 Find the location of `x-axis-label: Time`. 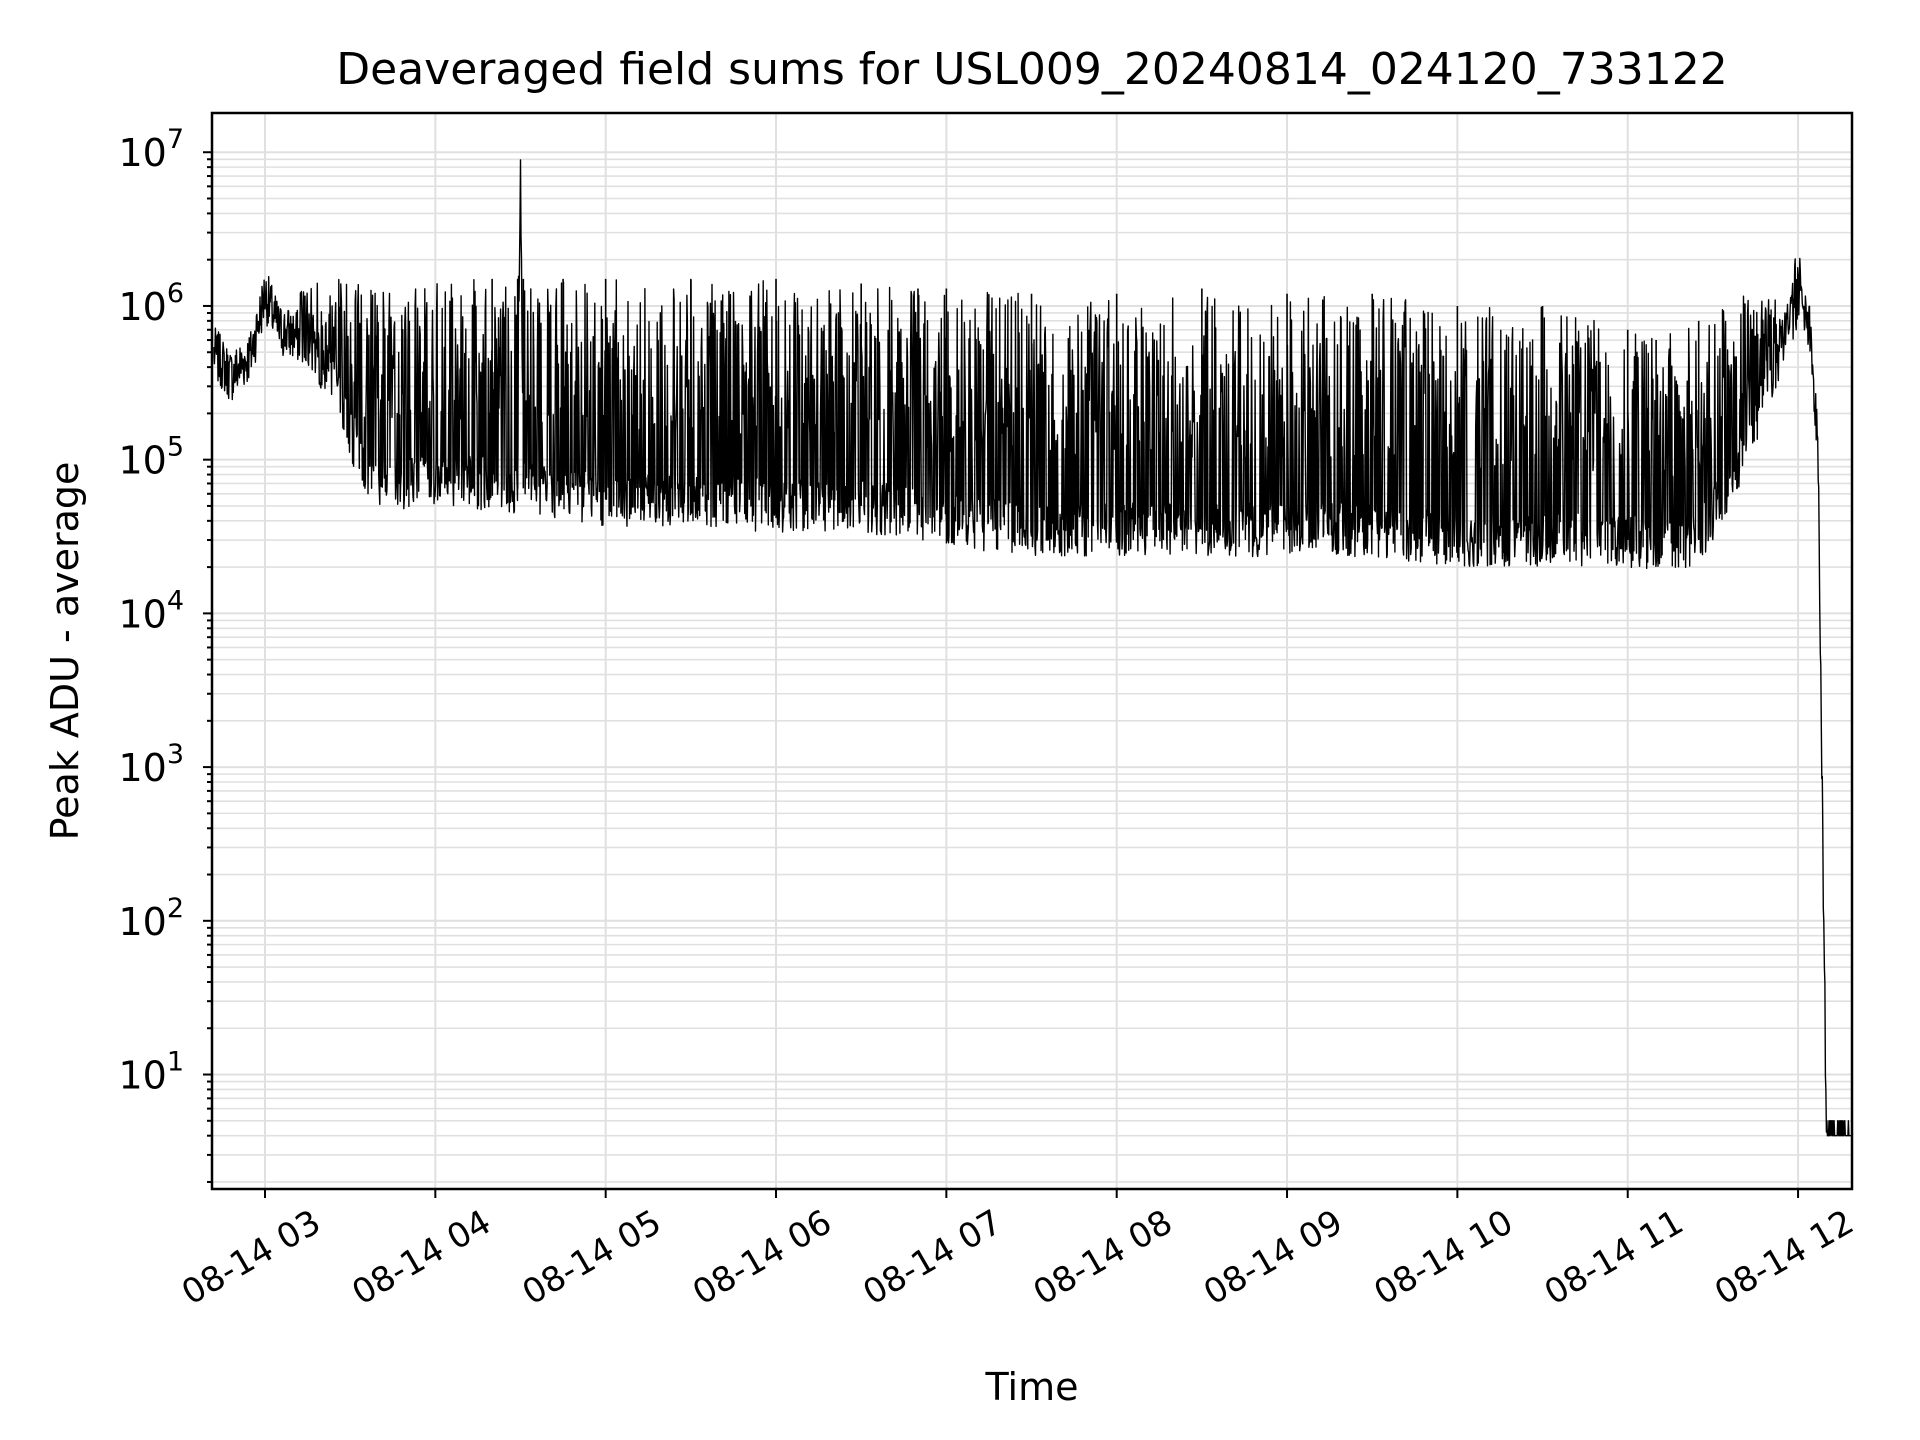

x-axis-label: Time is located at coordinates (1032, 1387).